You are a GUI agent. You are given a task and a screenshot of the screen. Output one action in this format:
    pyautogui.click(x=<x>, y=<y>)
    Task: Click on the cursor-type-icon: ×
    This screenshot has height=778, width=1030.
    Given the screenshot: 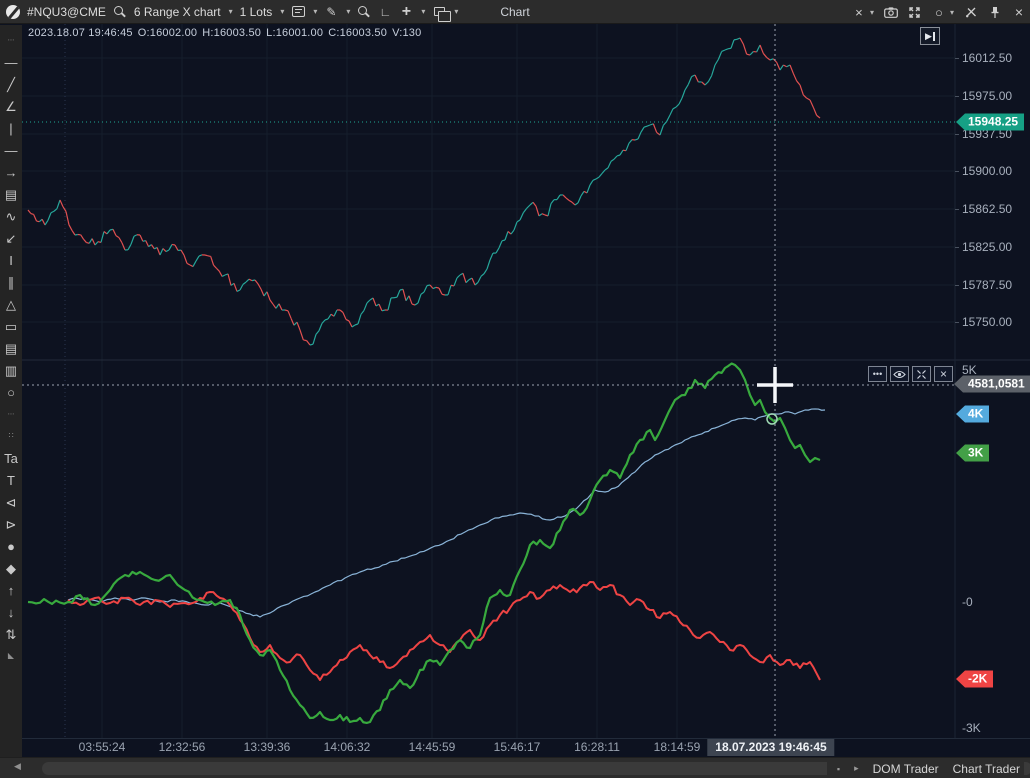 What is the action you would take?
    pyautogui.click(x=859, y=12)
    